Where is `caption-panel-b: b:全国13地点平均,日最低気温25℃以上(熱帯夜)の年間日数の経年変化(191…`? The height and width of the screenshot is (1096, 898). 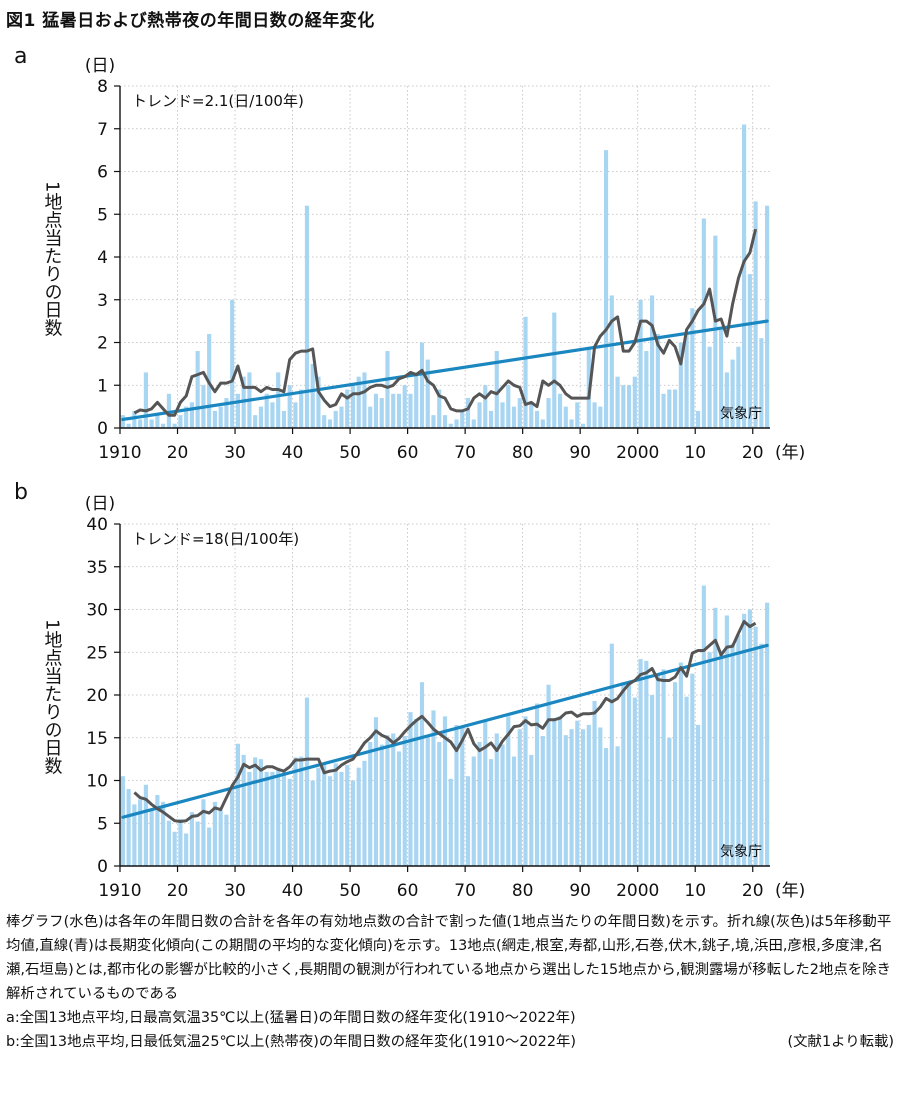 caption-panel-b: b:全国13地点平均,日最低気温25℃以上(熱帯夜)の年間日数の経年変化(191… is located at coordinates (291, 1042).